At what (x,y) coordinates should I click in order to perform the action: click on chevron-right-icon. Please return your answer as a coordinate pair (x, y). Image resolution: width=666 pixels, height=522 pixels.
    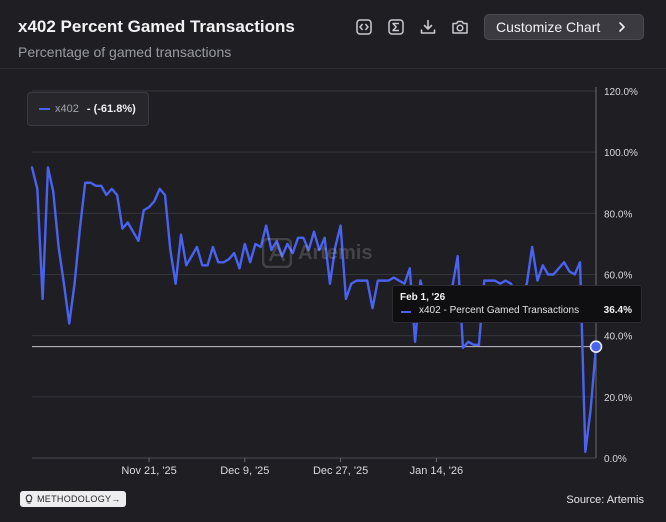
    Looking at the image, I should click on (622, 27).